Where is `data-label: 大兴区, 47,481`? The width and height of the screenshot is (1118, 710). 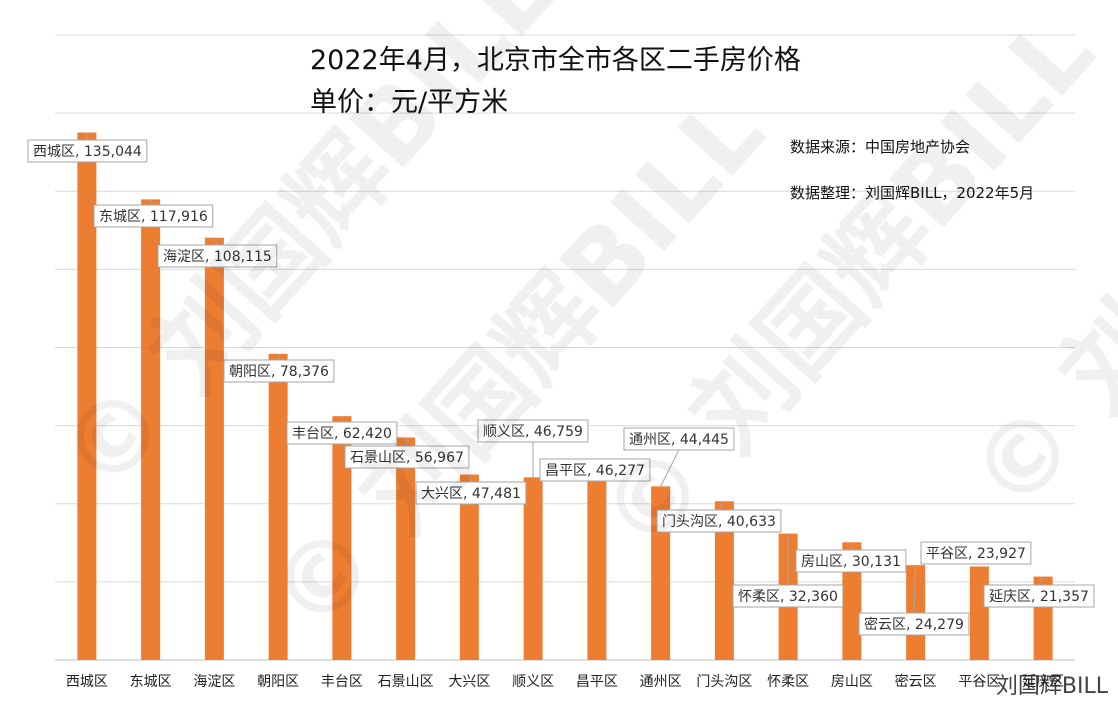 data-label: 大兴区, 47,481 is located at coordinates (471, 494).